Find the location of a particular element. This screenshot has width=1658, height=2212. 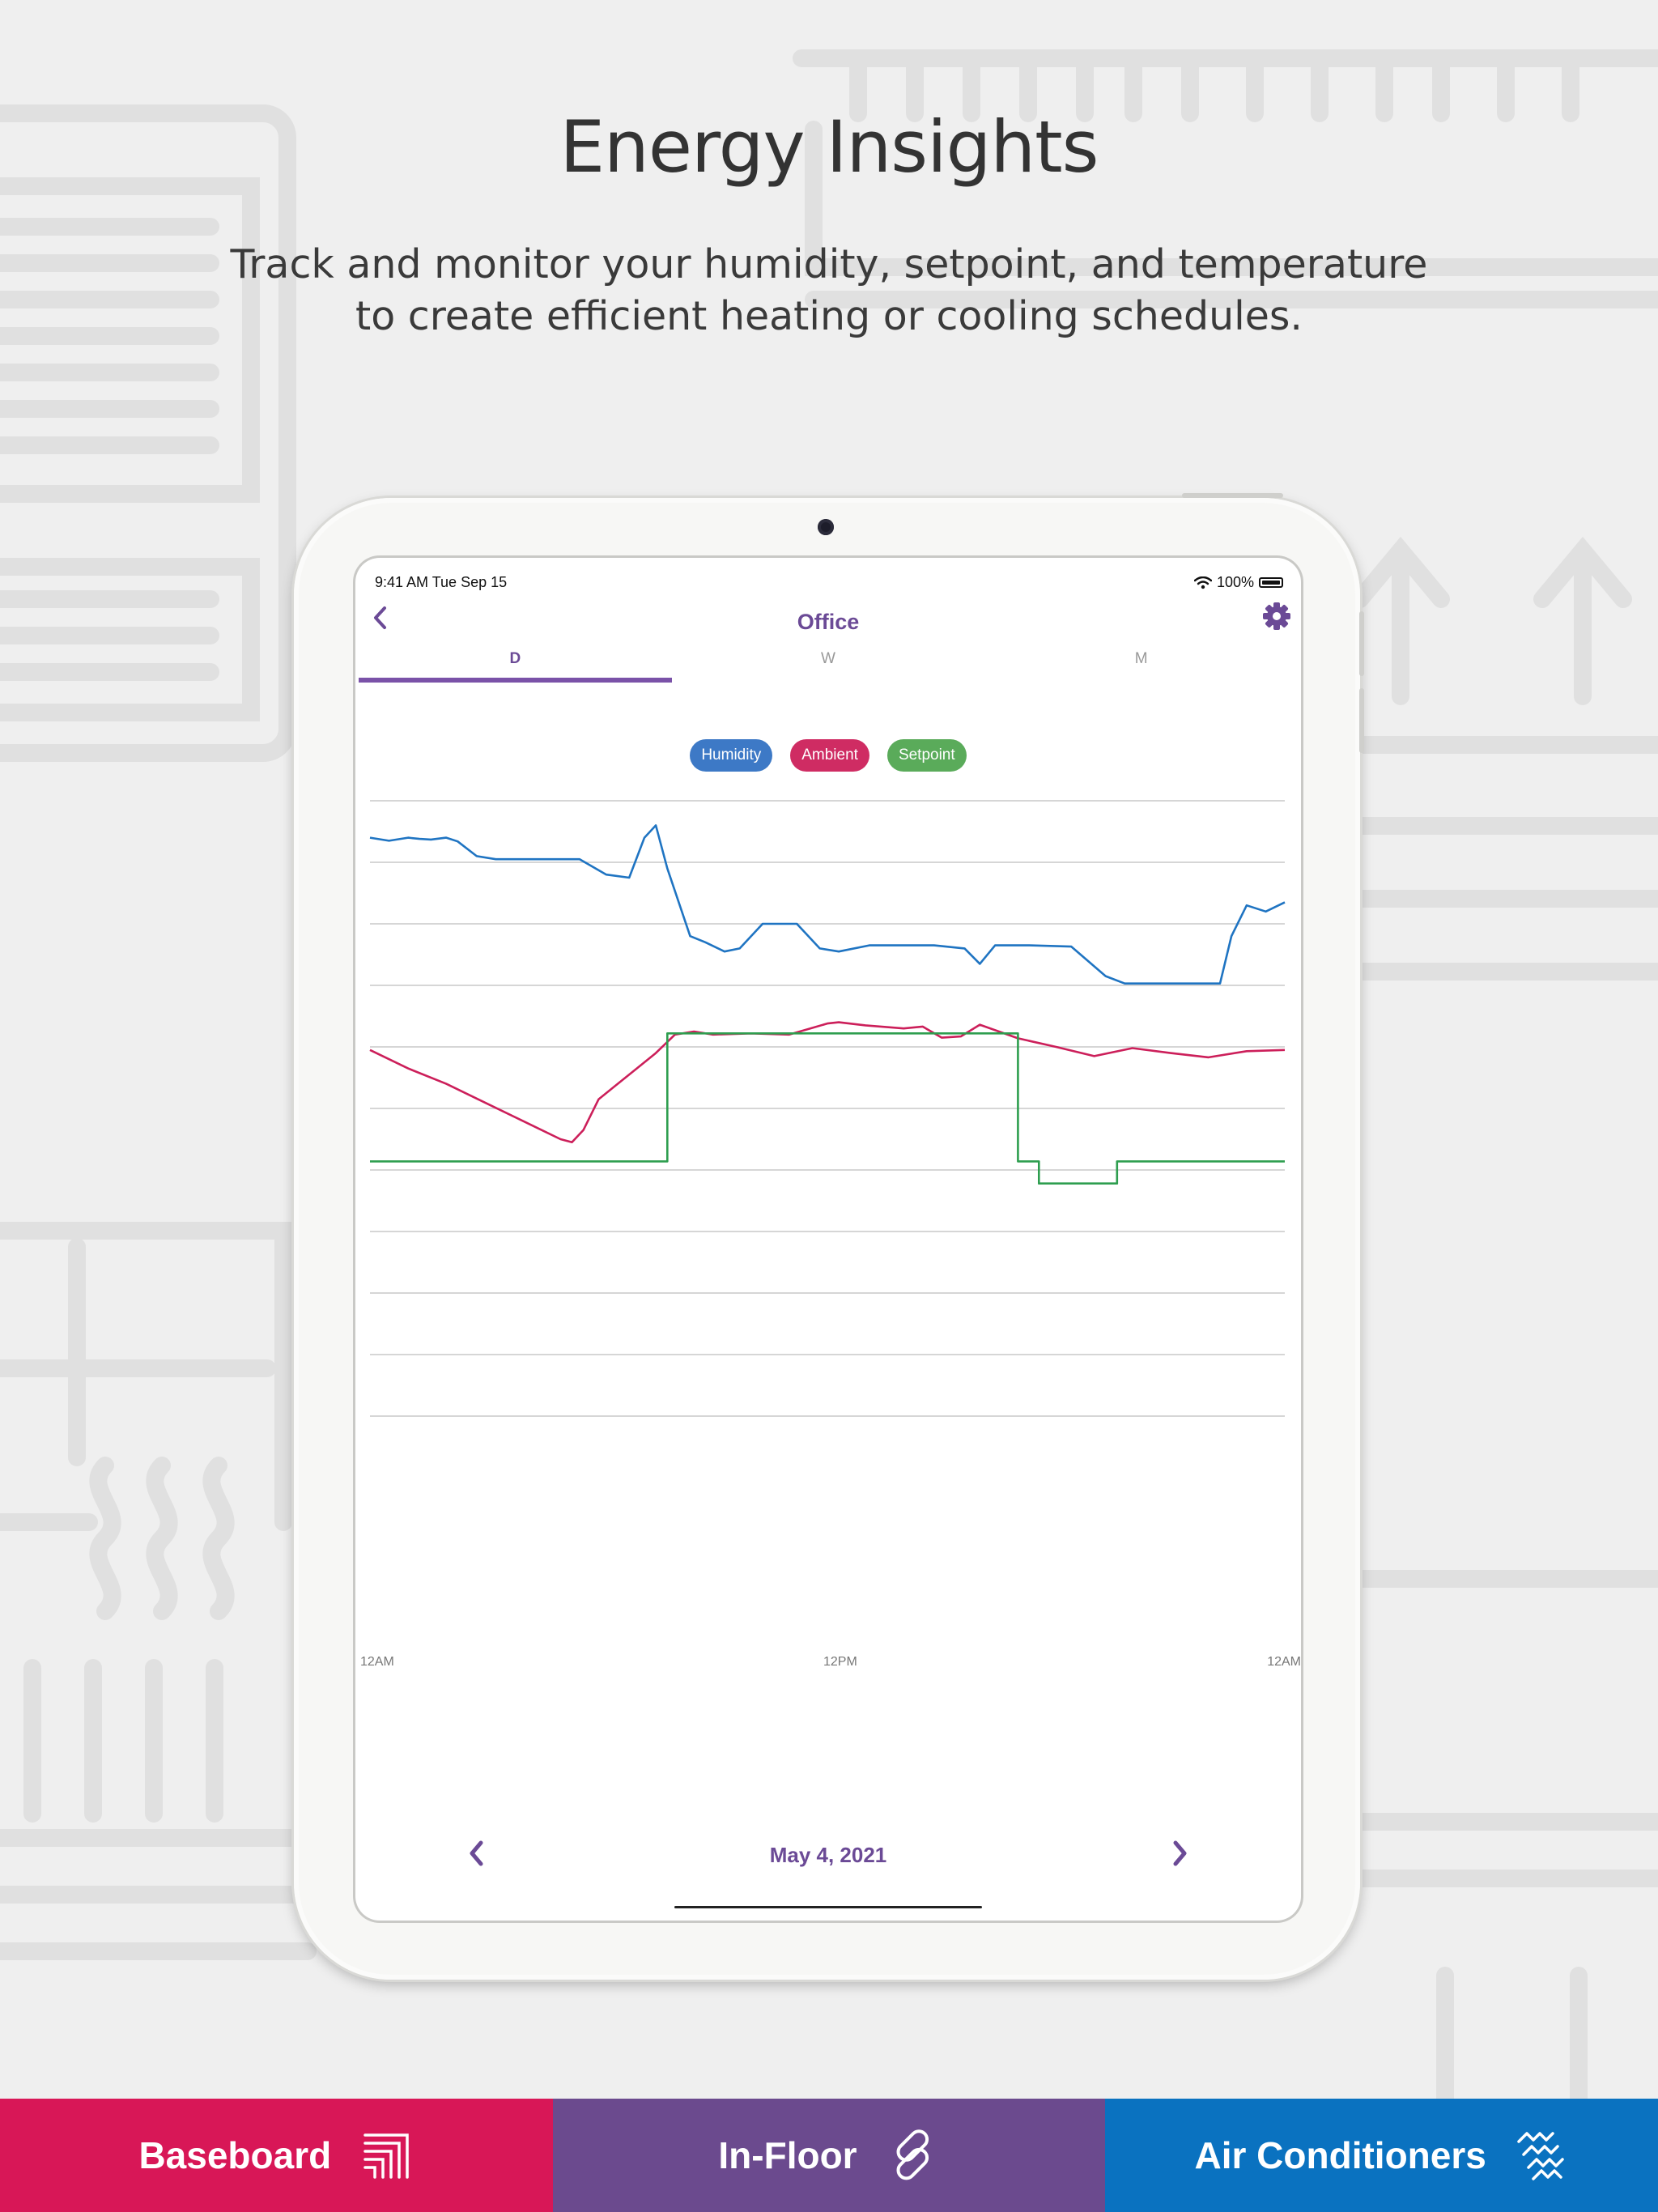

legend-ambient: Ambient is located at coordinates (829, 756).